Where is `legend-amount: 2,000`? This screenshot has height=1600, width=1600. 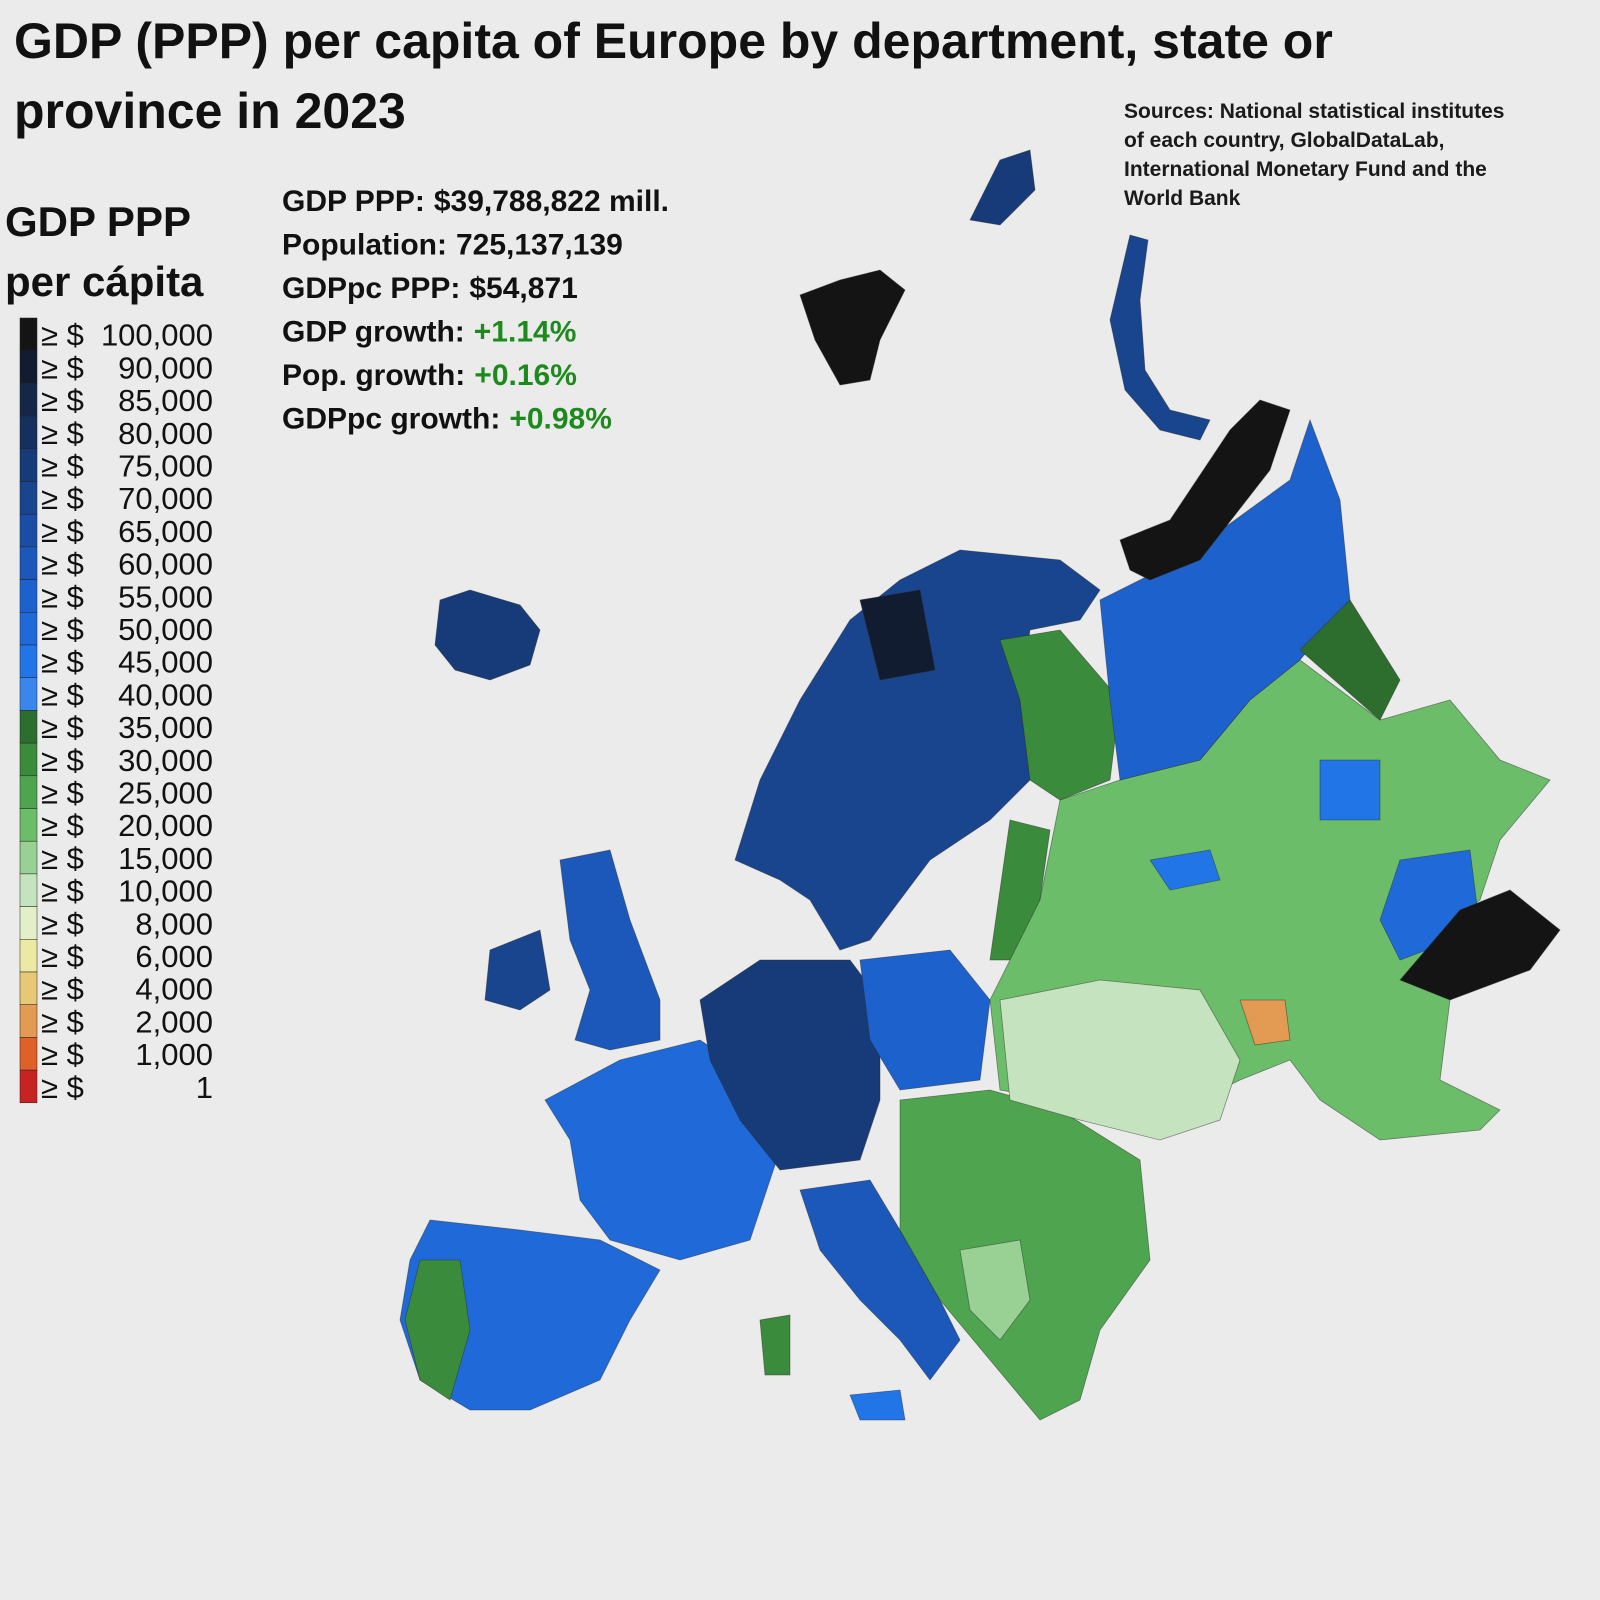 legend-amount: 2,000 is located at coordinates (174, 1021).